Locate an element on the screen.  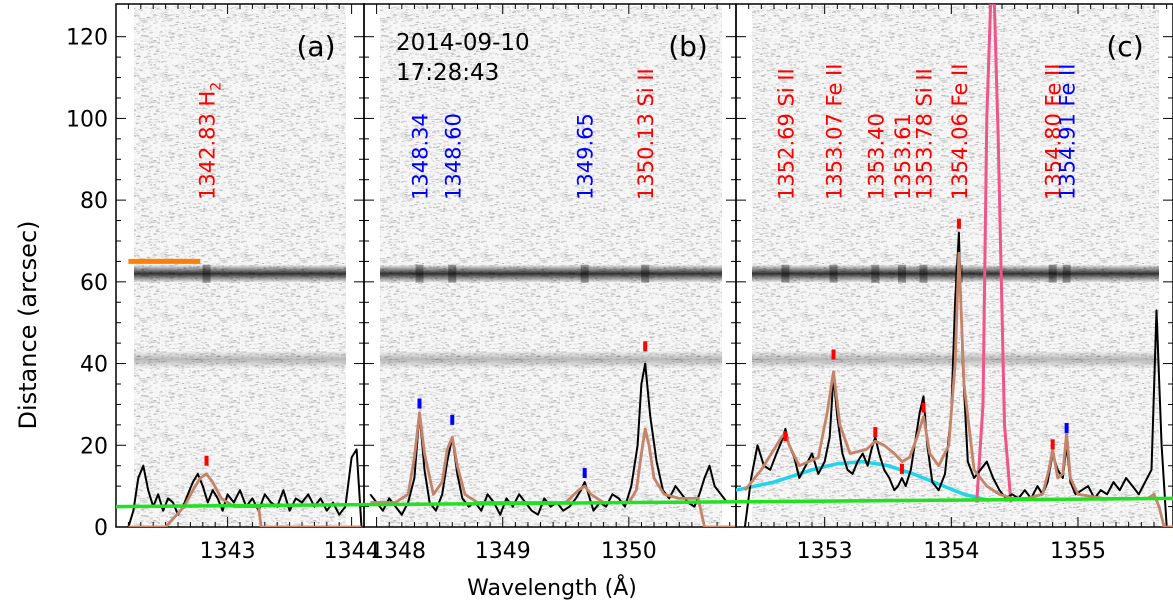
line-label: 1348.34 is located at coordinates (420, 156).